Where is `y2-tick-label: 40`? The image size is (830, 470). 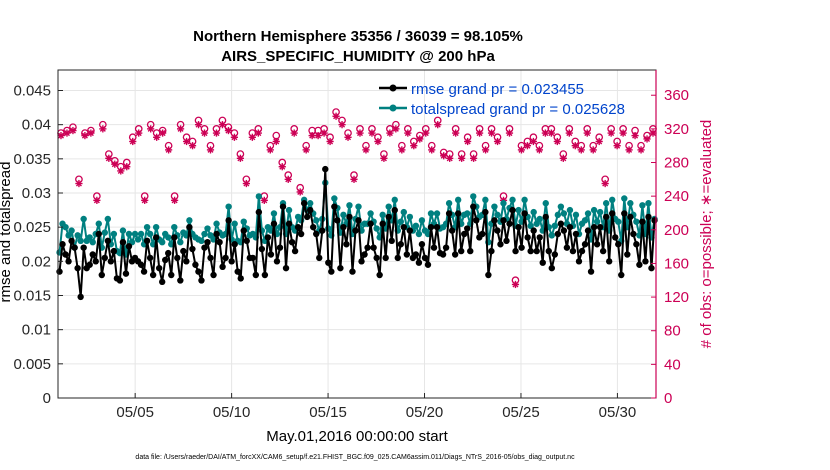 y2-tick-label: 40 is located at coordinates (672, 364).